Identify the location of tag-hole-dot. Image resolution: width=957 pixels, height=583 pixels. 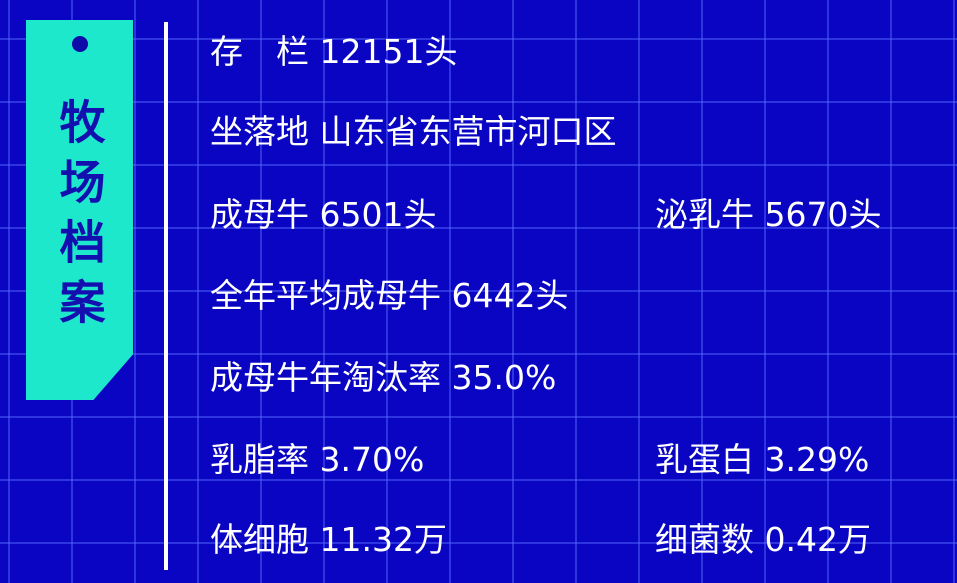
(80, 44).